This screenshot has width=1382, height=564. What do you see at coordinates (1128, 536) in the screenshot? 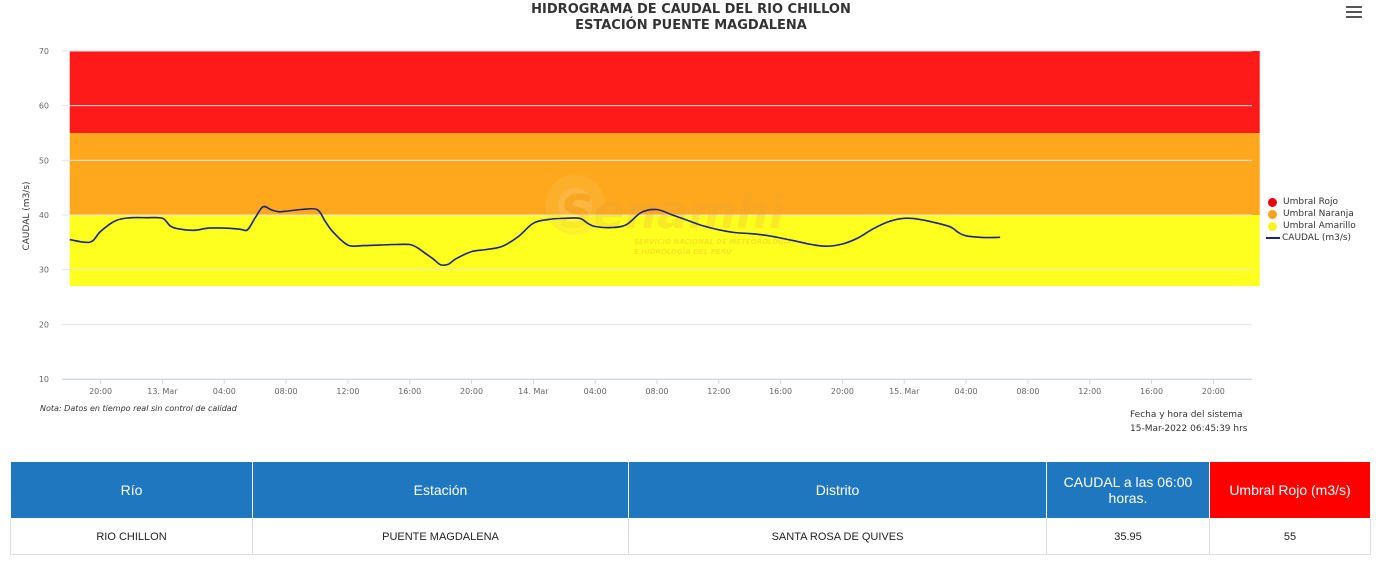
I see `cell-caudal: 35.95` at bounding box center [1128, 536].